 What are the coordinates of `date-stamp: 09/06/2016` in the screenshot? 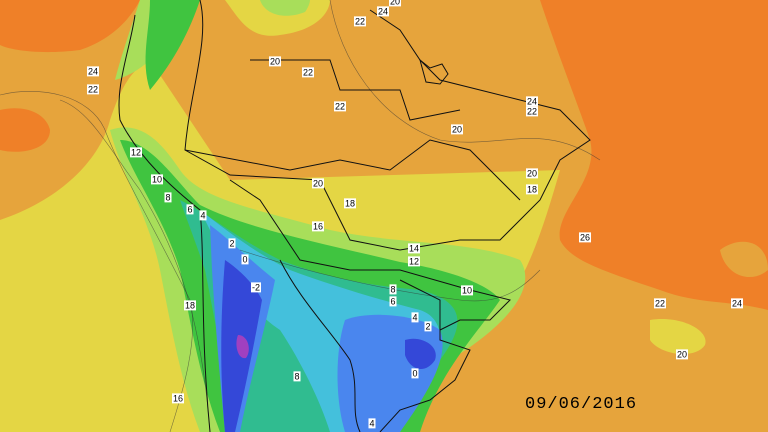 It's located at (581, 404).